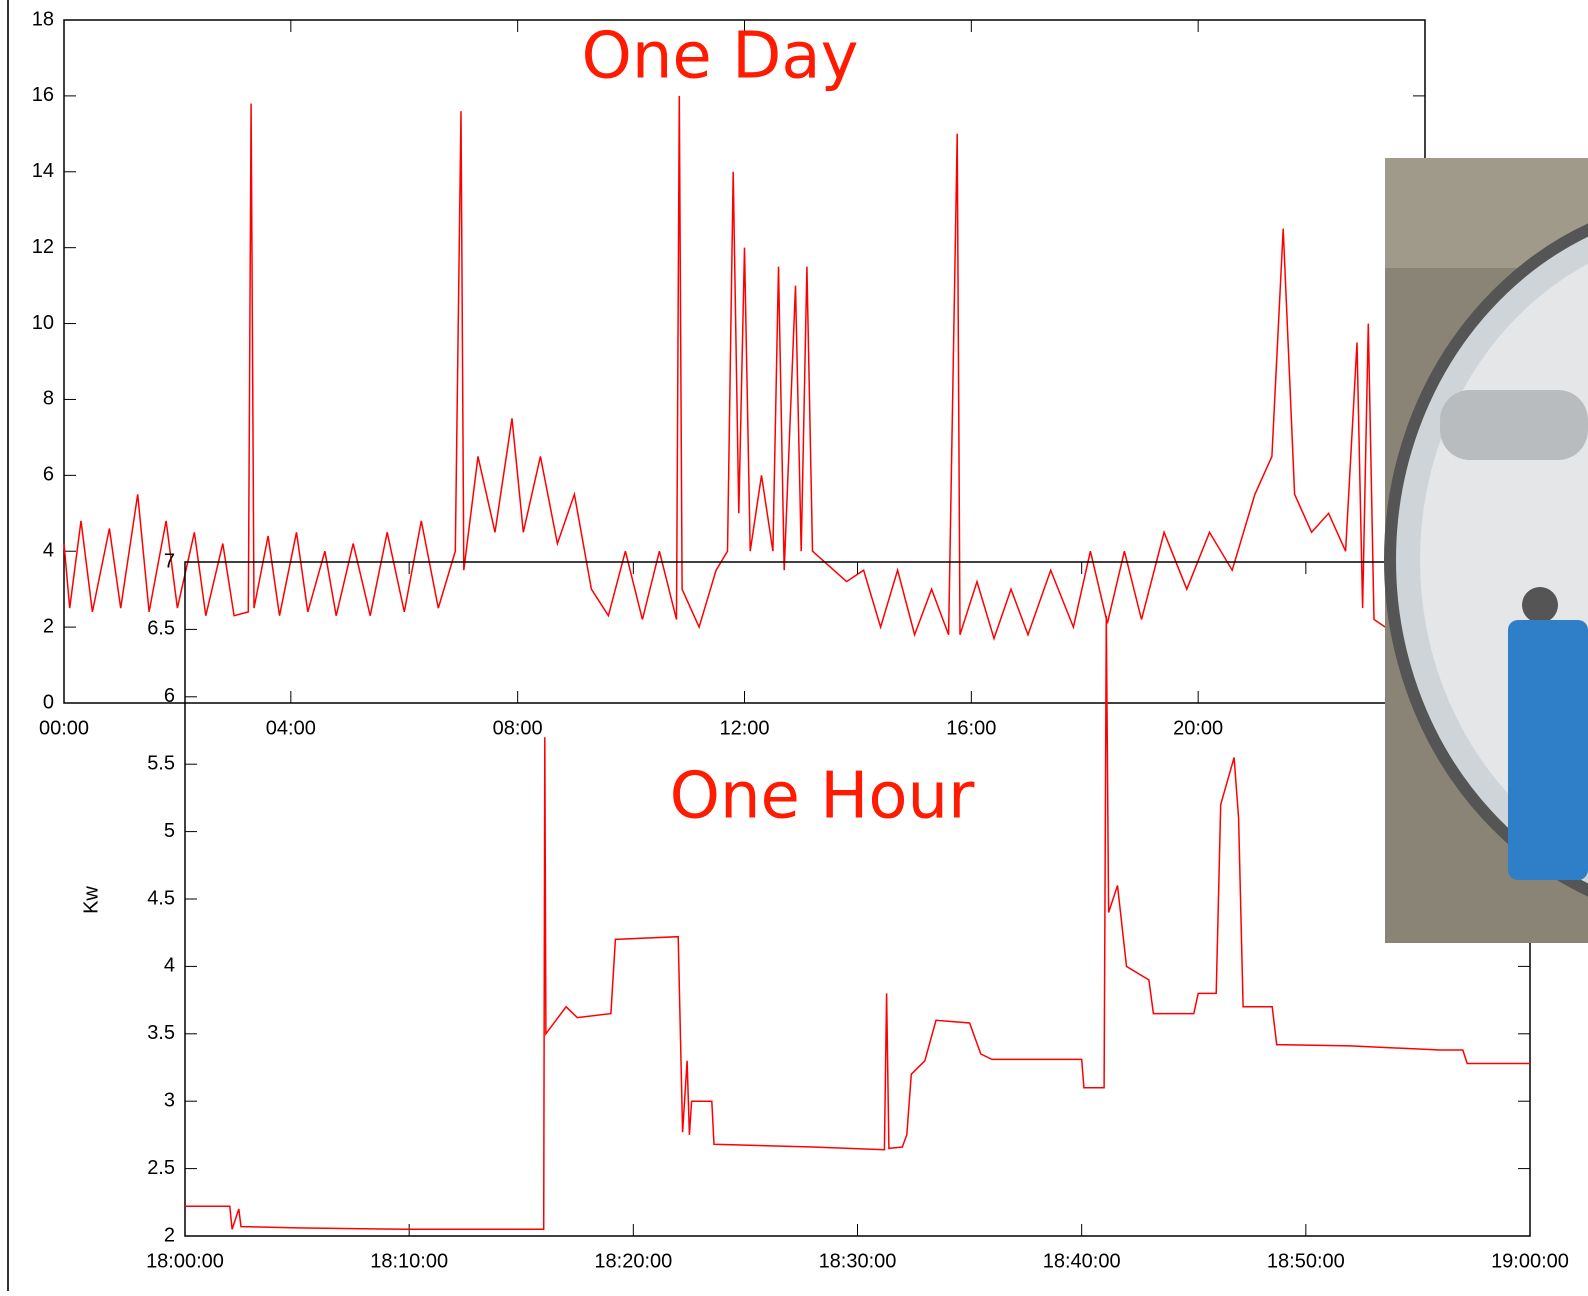  What do you see at coordinates (1082, 1261) in the screenshot?
I see `x-tick-label: 18:40:00` at bounding box center [1082, 1261].